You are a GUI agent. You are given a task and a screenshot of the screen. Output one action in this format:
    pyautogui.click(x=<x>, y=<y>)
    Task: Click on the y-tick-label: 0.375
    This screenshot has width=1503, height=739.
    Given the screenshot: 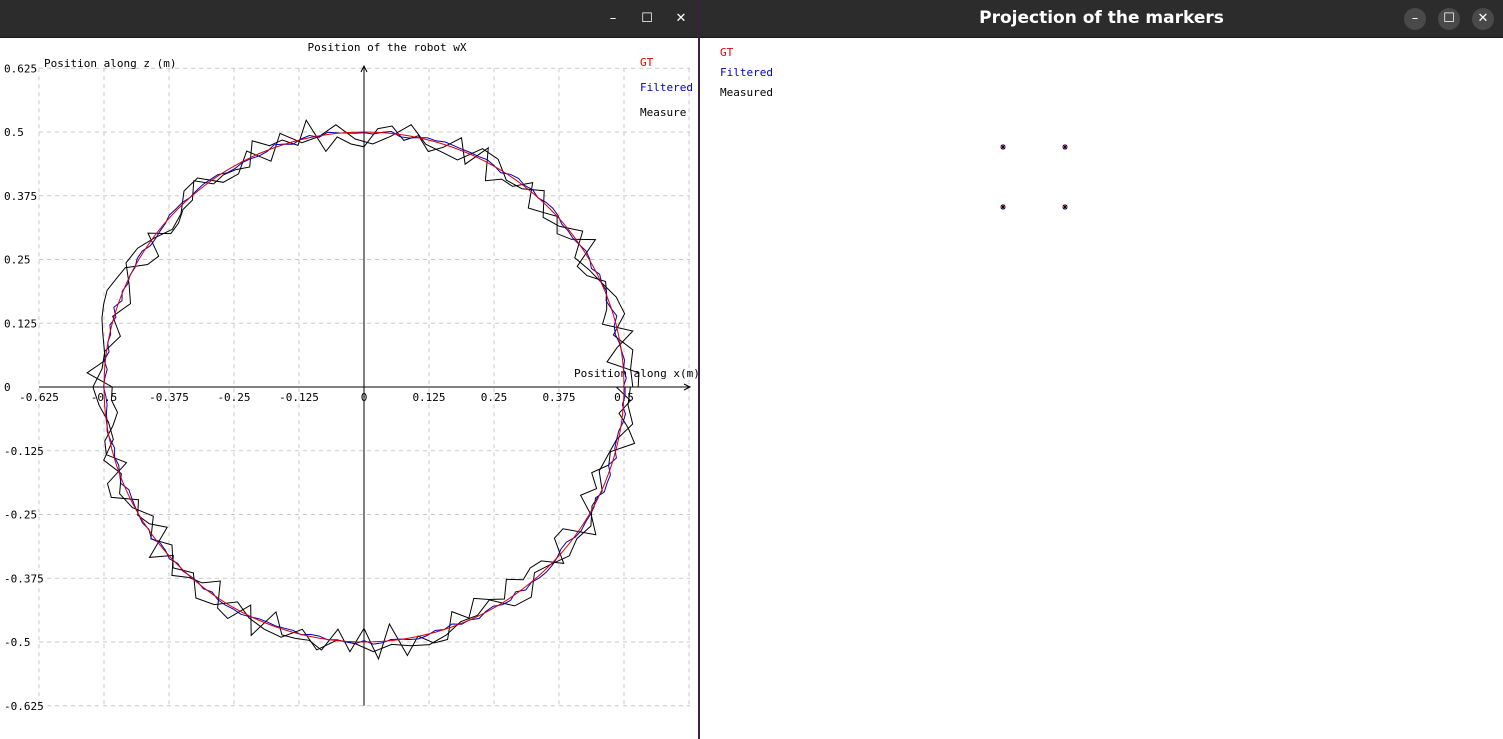 What is the action you would take?
    pyautogui.click(x=20, y=196)
    